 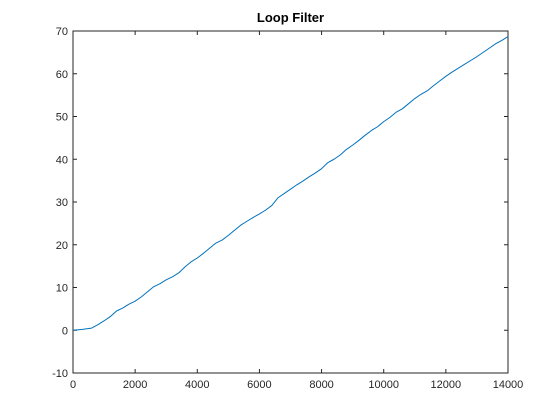 I want to click on y-tick-label: 50, so click(x=62, y=118).